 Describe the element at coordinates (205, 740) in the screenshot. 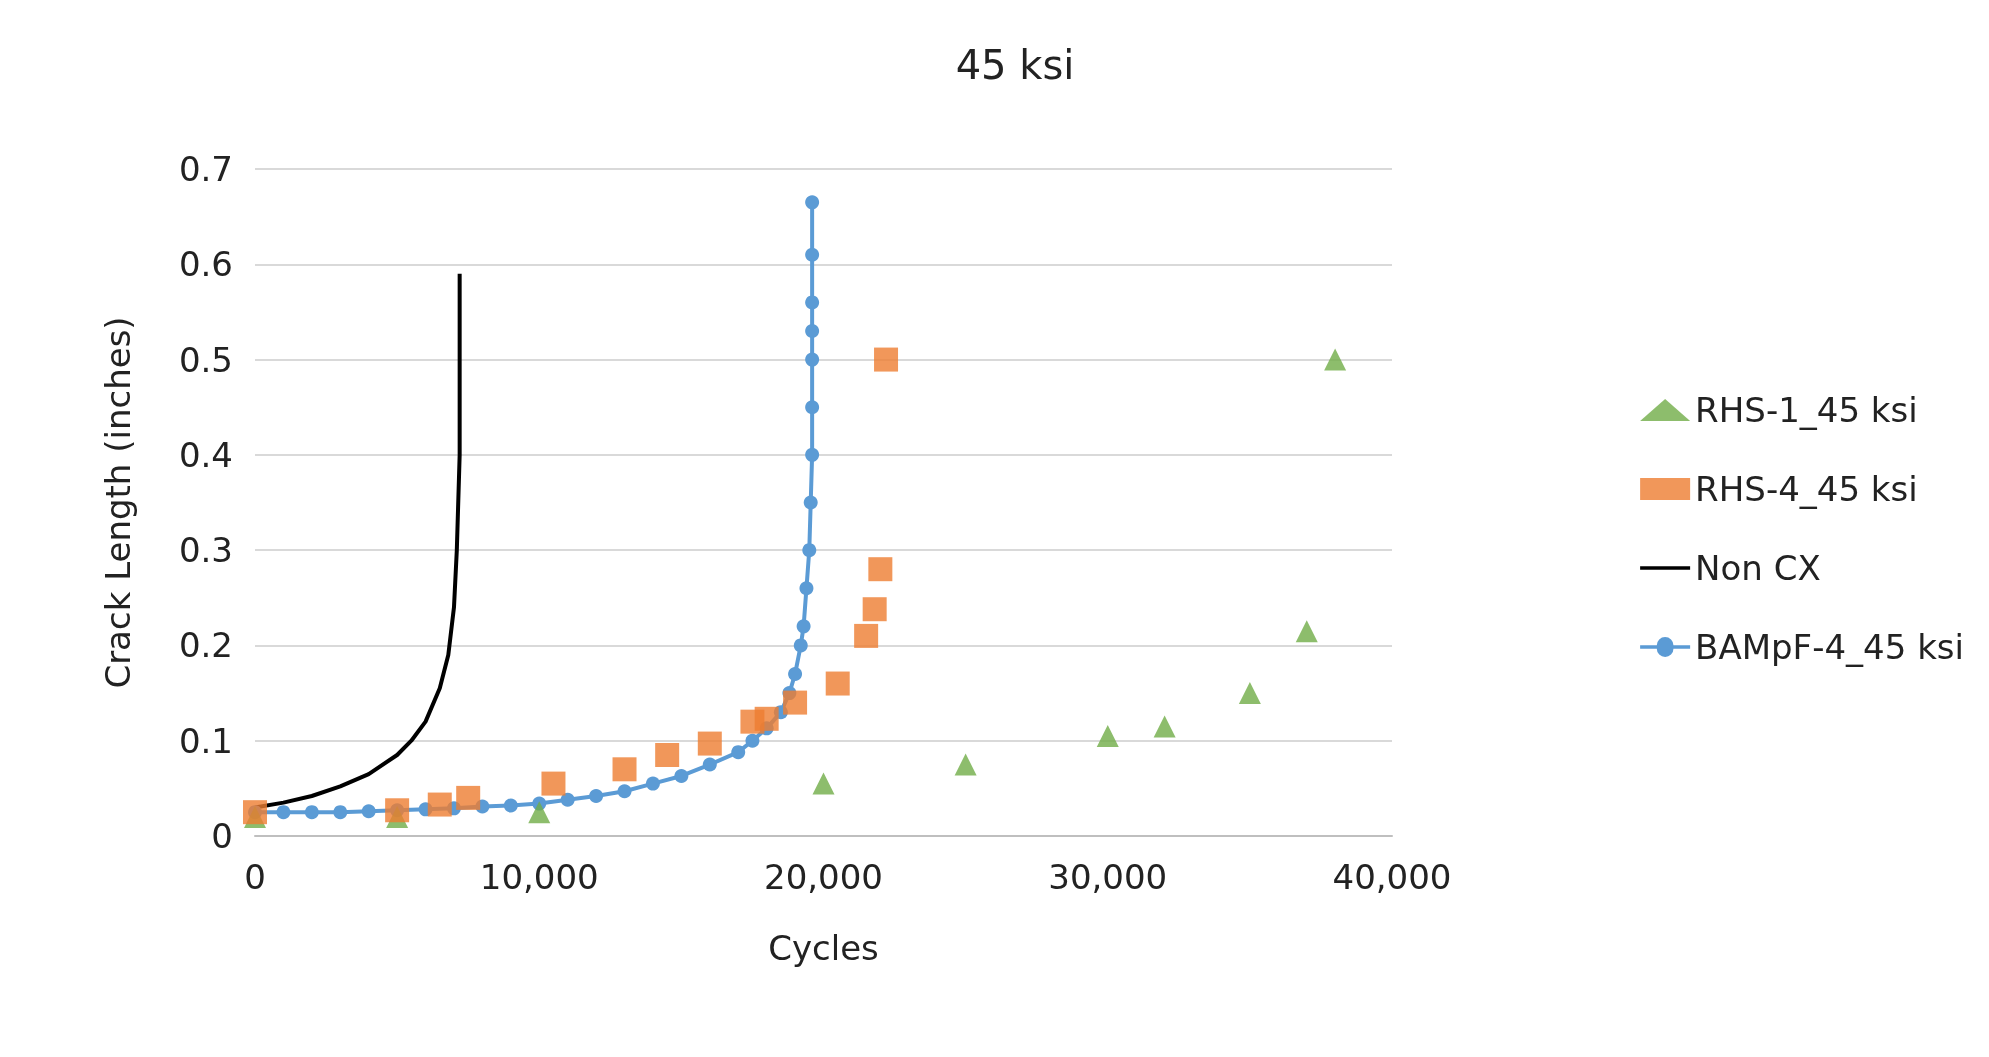

I see `y-tick-label: 0.1` at that location.